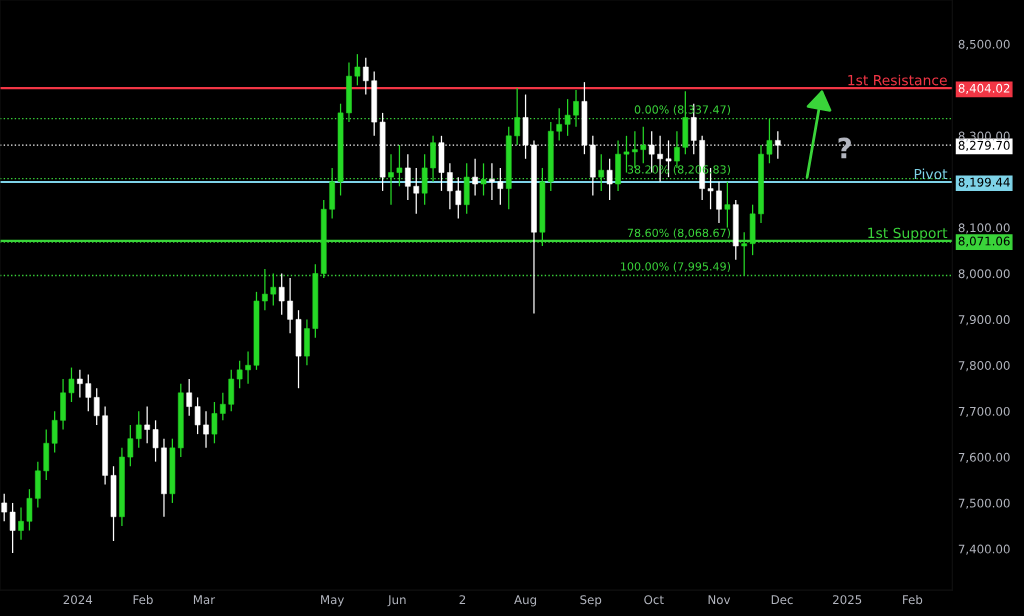  What do you see at coordinates (984, 44) in the screenshot?
I see `y-tick-label: 8,500.00` at bounding box center [984, 44].